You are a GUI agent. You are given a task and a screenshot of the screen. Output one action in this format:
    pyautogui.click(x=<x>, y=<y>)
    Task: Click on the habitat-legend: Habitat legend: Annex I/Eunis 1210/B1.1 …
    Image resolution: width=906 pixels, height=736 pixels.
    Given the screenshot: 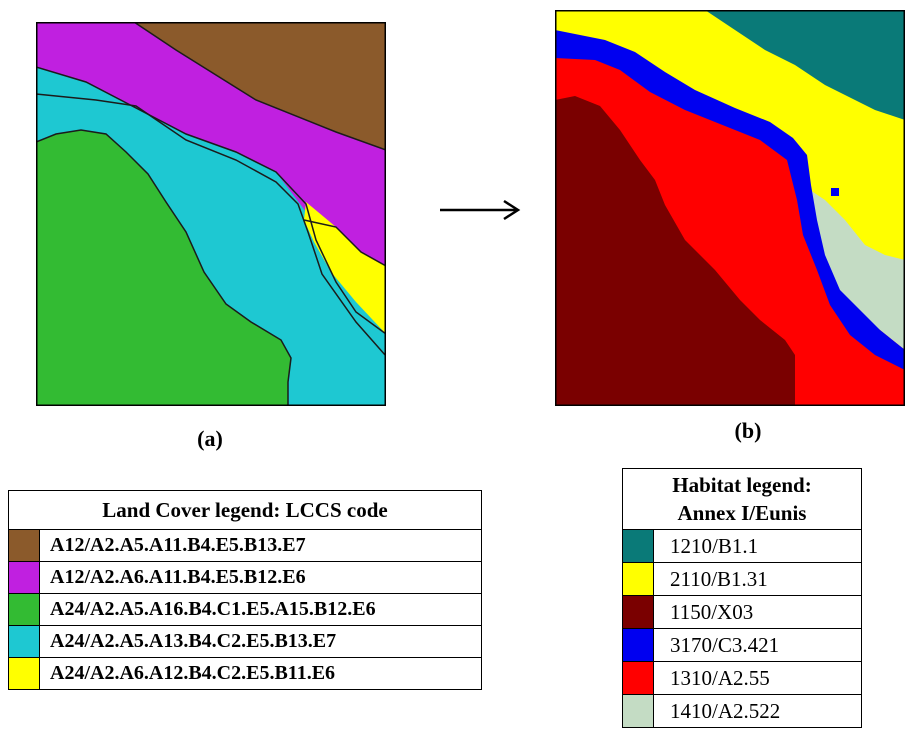 What is the action you would take?
    pyautogui.click(x=742, y=598)
    